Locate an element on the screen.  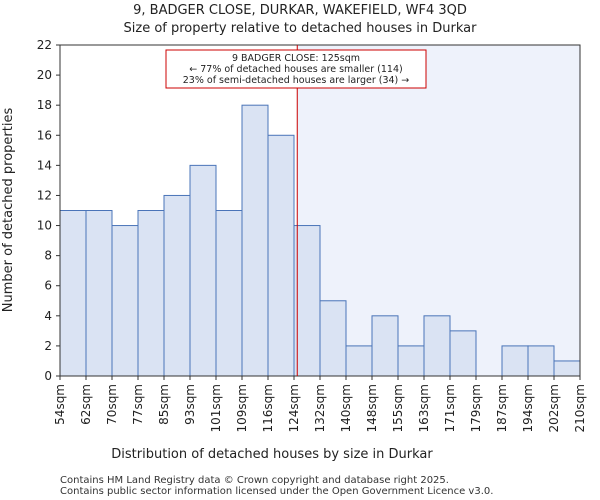
x-tick-label: 171sqm is located at coordinates (450, 408).